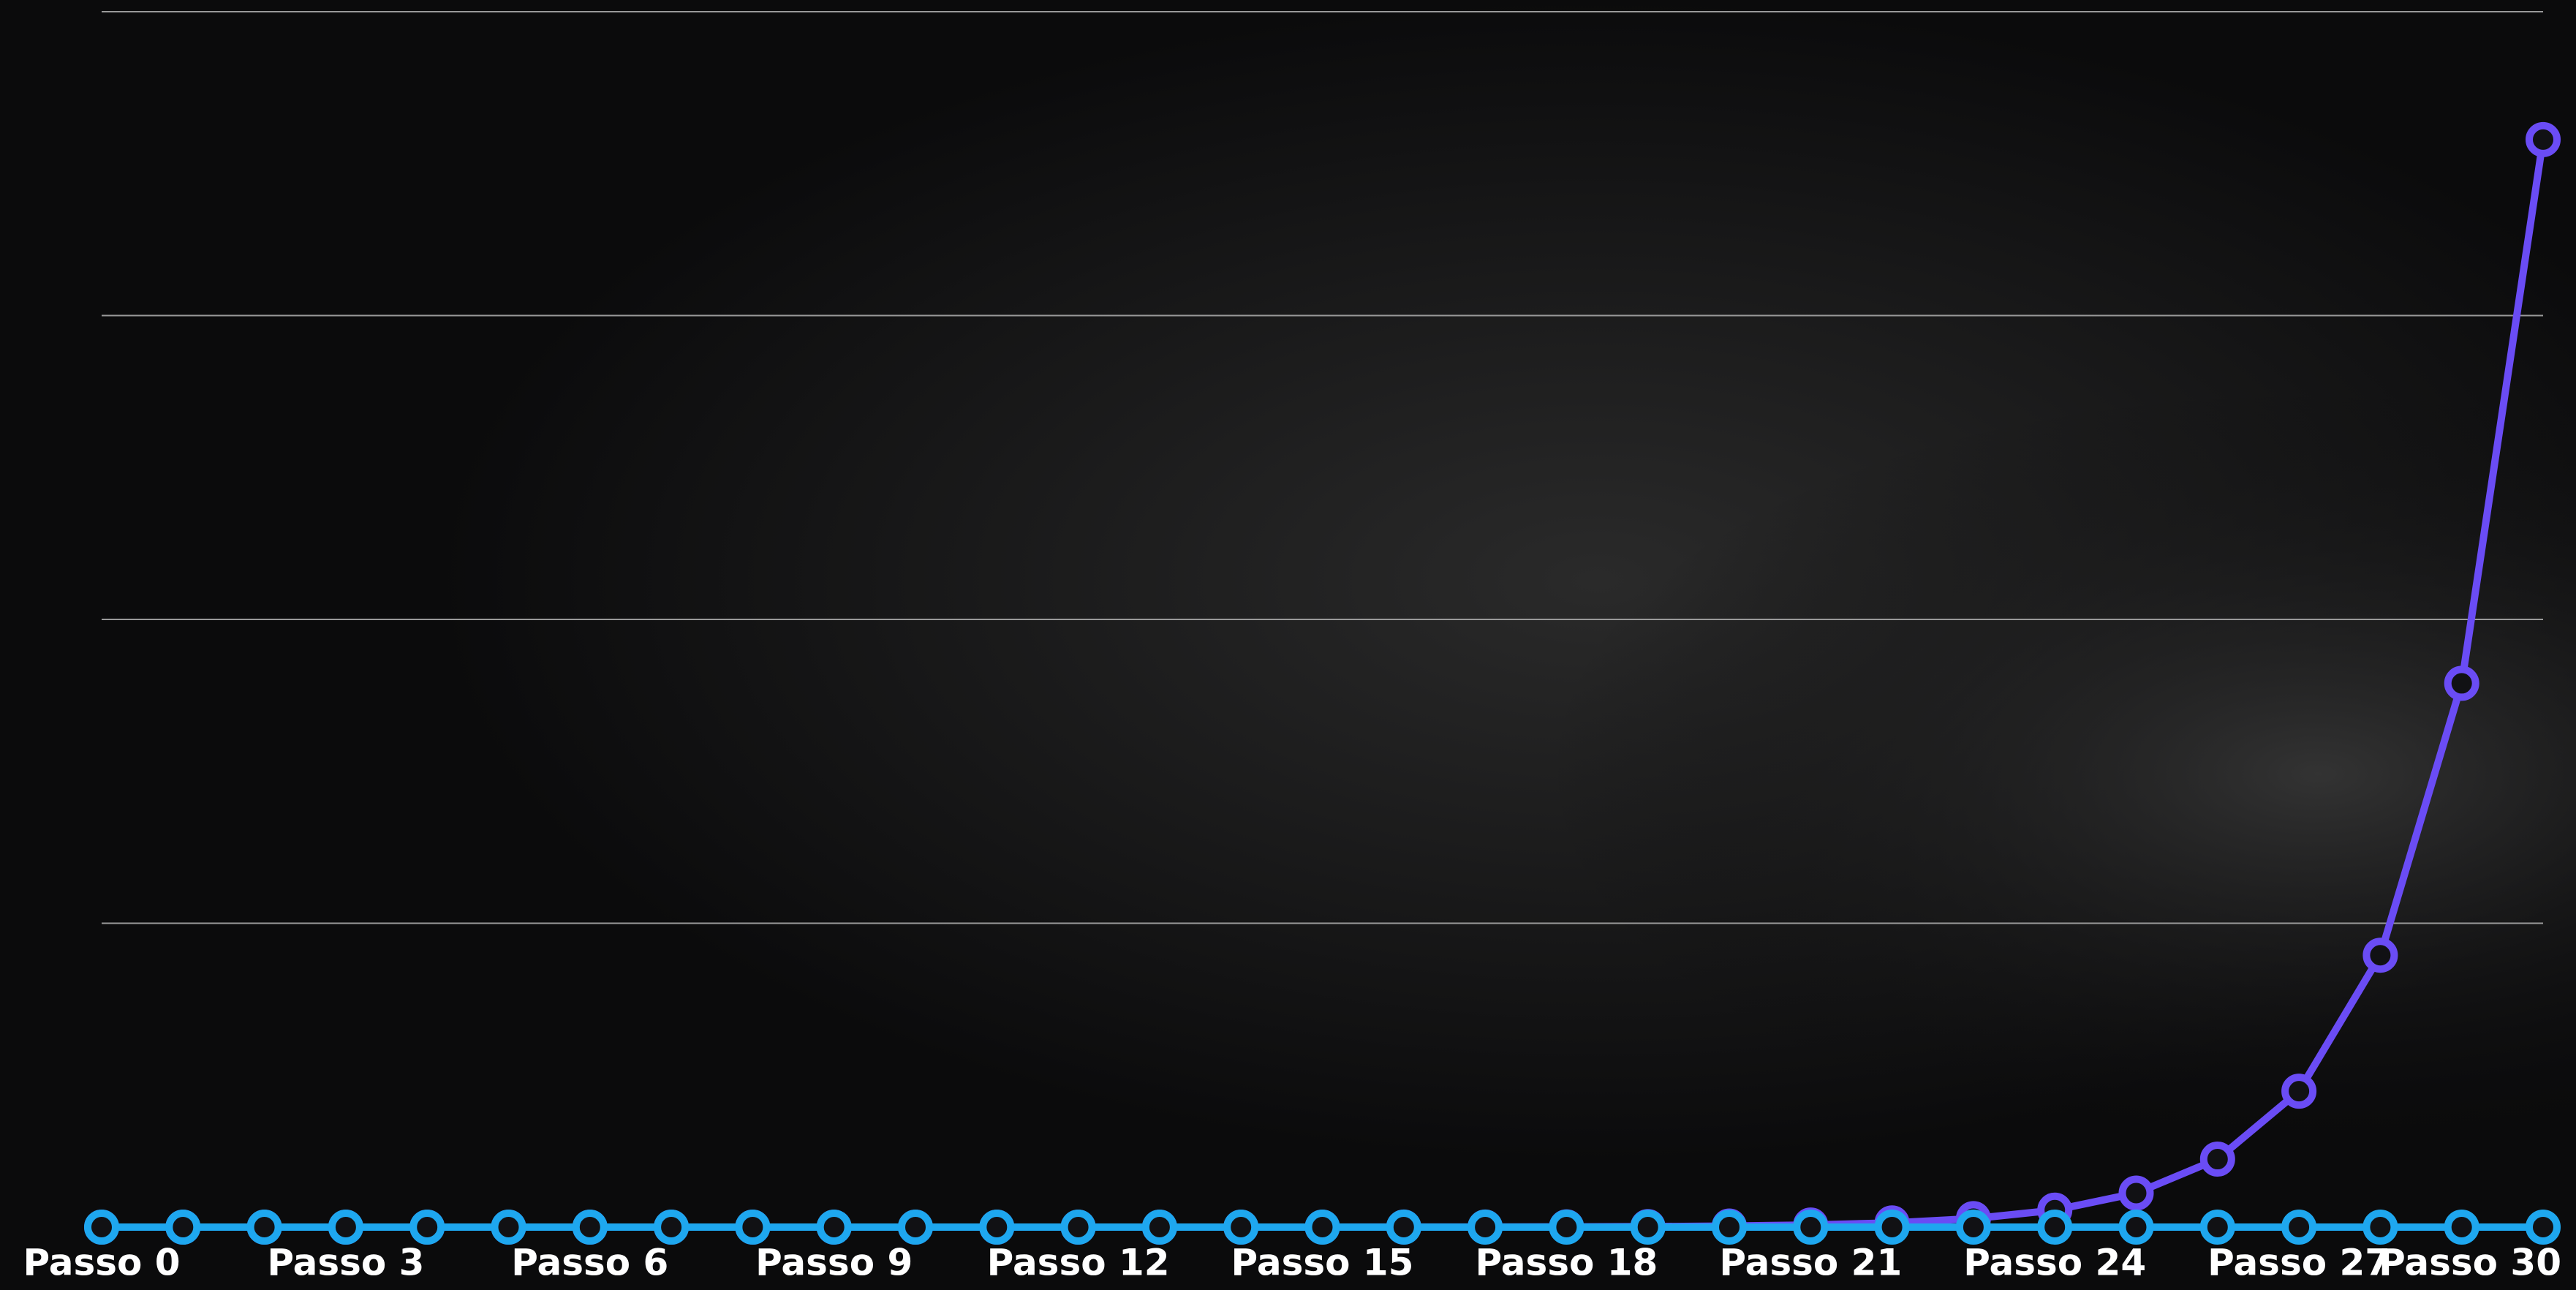 This screenshot has height=1290, width=2576. Describe the element at coordinates (834, 1263) in the screenshot. I see `x-tick-label: Passo 9` at that location.